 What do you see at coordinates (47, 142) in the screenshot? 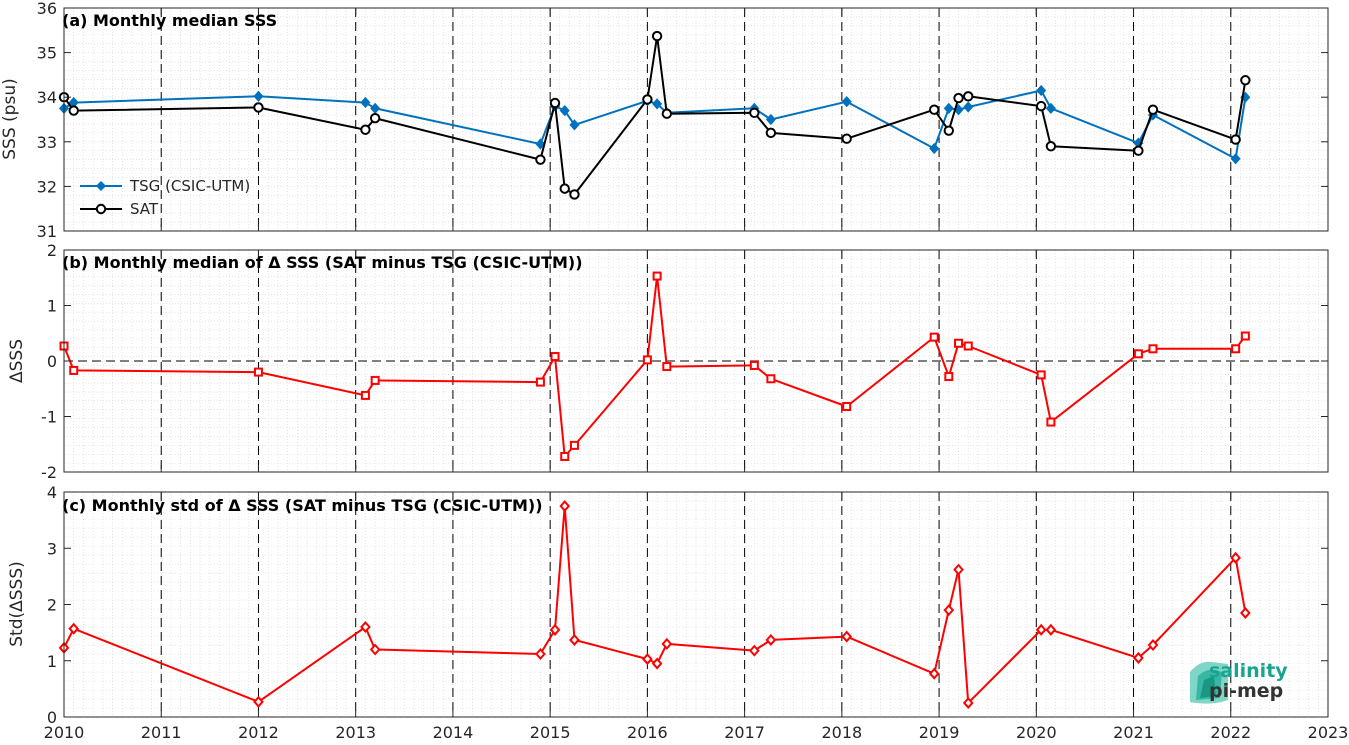
I see `y-tick-label: 33` at bounding box center [47, 142].